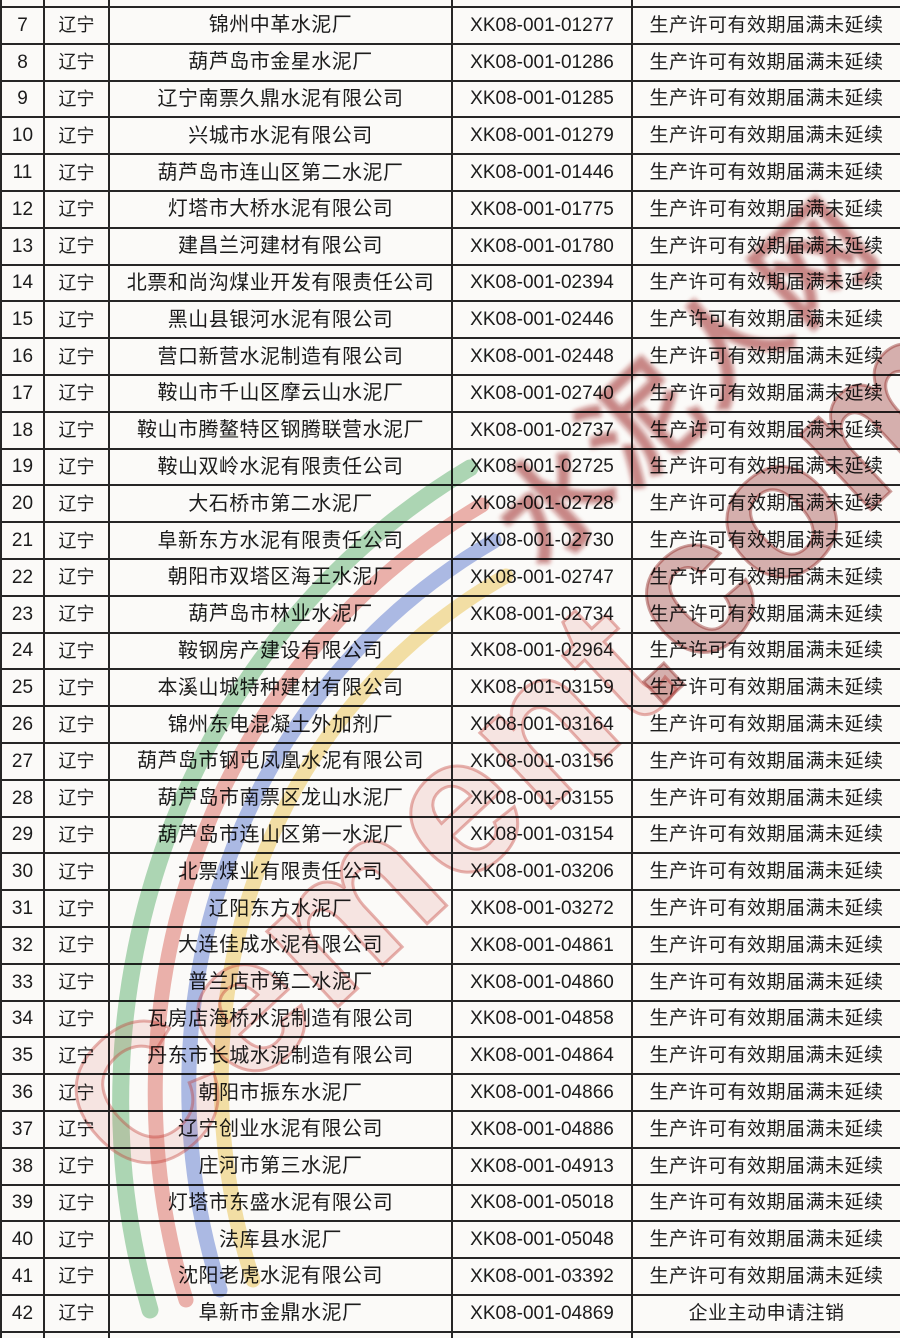 This screenshot has width=900, height=1338. I want to click on row-number-cell: 32, so click(22, 945).